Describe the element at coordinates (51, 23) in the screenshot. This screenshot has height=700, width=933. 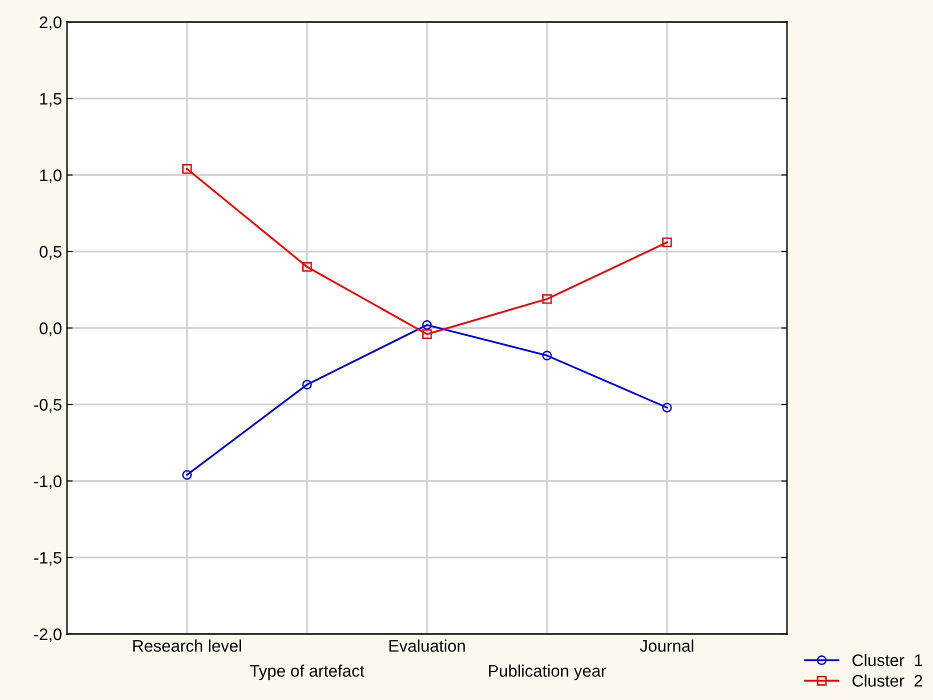
I see `y-tick-label: 2,0` at that location.